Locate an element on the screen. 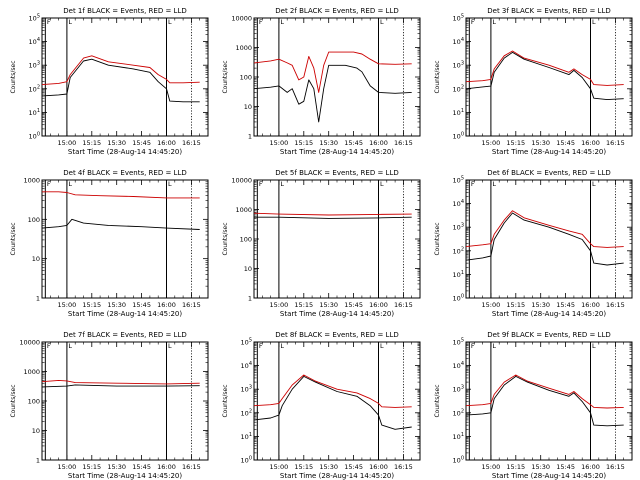  chart-title: Det 2f BLACK = Events, RED = LLD is located at coordinates (336, 11).